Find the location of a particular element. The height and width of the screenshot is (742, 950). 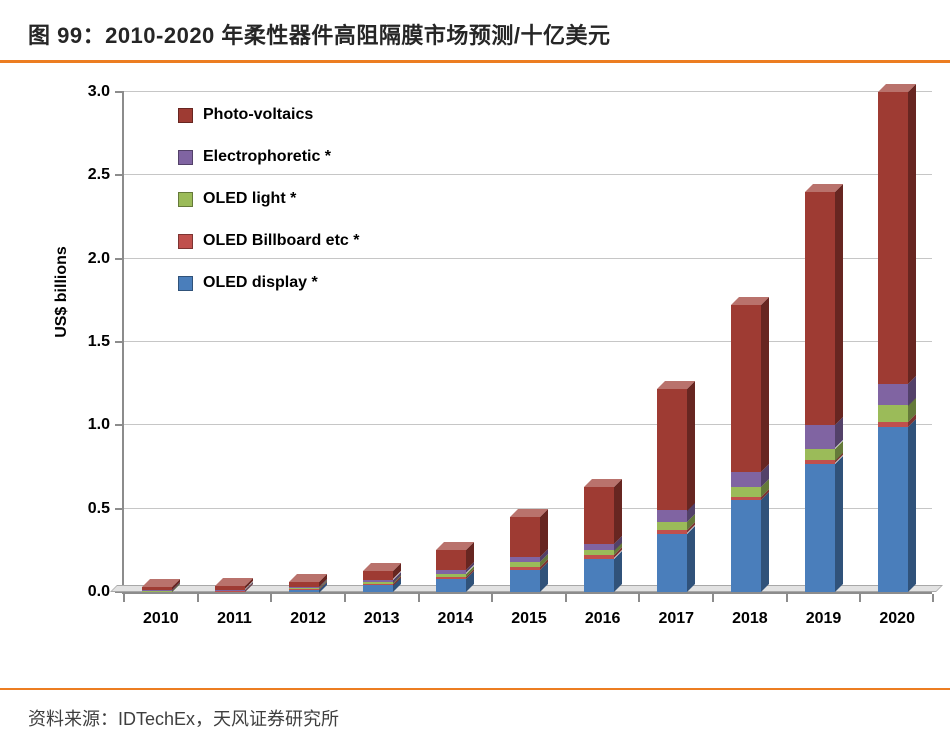

y-tick-label: 1.0 is located at coordinates (98, 425).